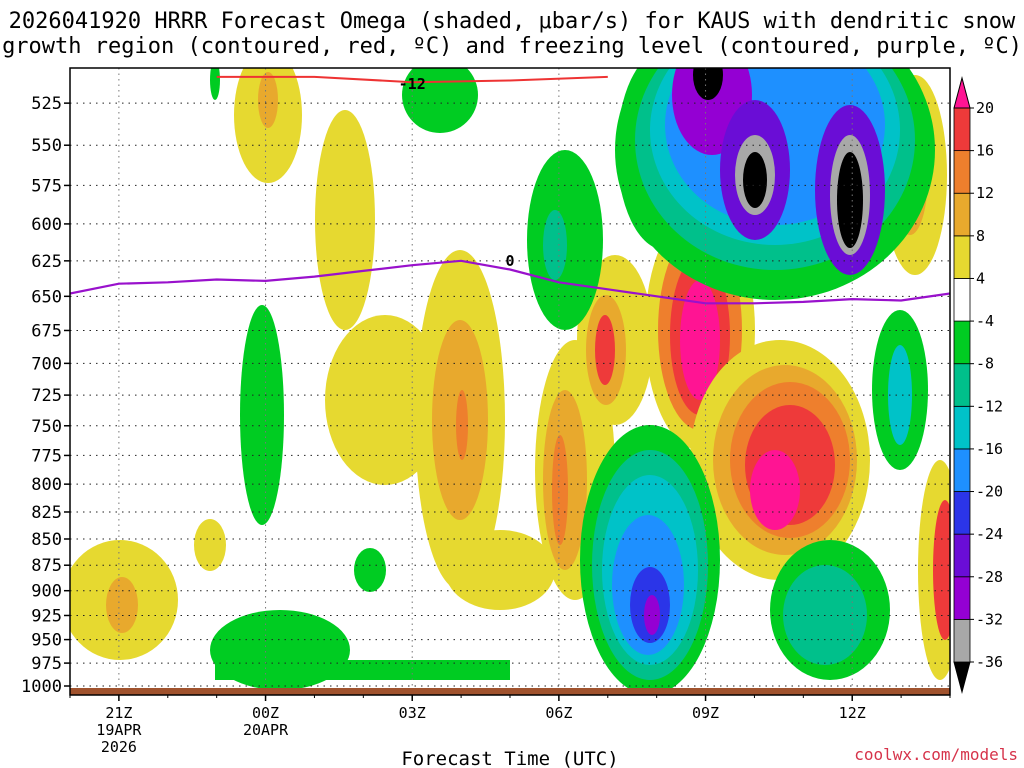  I want to click on y-tick-label: 900, so click(46, 592).